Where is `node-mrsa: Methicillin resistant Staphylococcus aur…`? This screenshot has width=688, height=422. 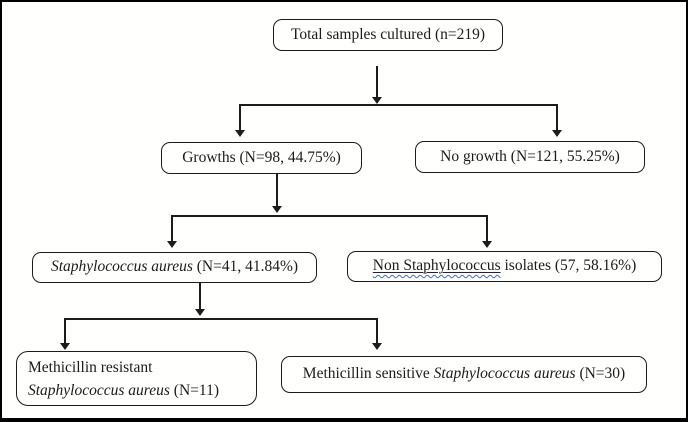
node-mrsa: Methicillin resistant Staphylococcus aur… is located at coordinates (136, 378).